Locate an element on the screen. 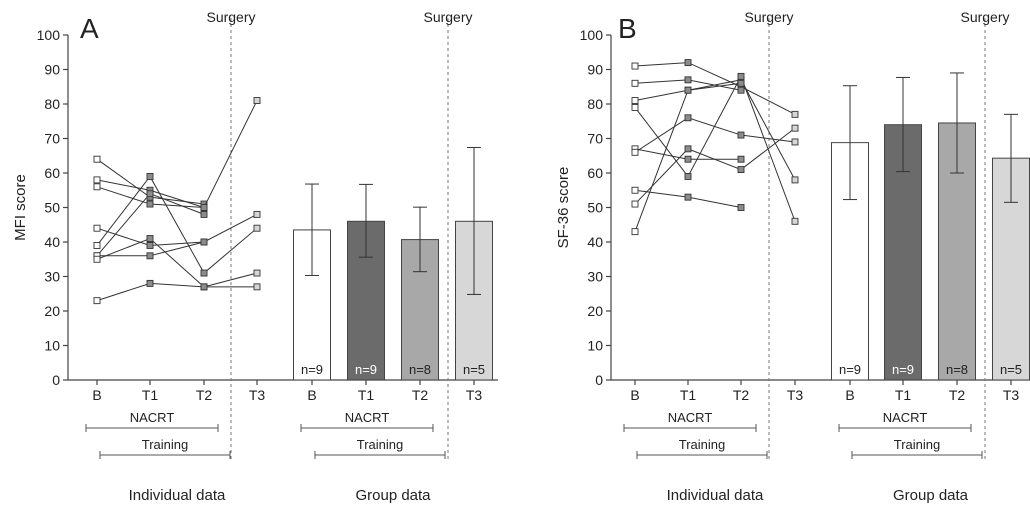 The image size is (1030, 515). y-axis-label: MFI score is located at coordinates (20, 207).